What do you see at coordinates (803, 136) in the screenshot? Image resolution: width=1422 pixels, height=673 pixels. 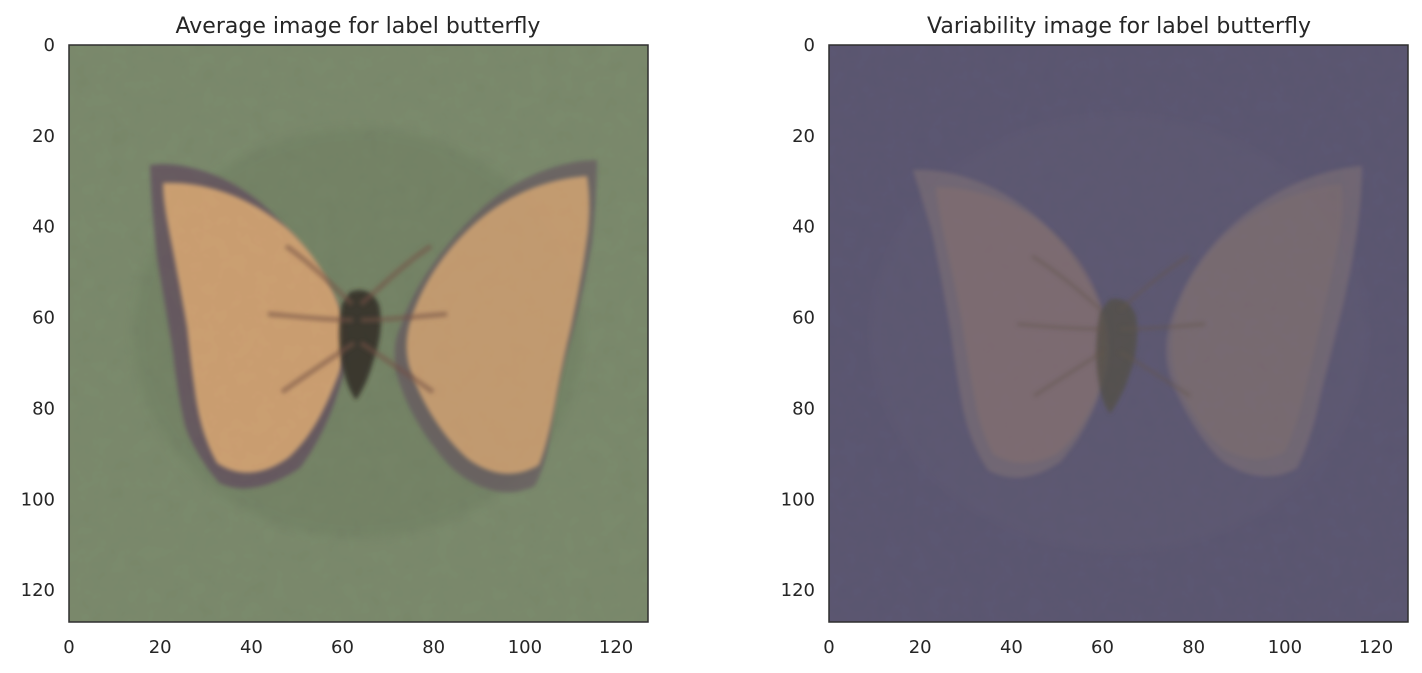 I see `panel-1-y-tick-label: 20` at bounding box center [803, 136].